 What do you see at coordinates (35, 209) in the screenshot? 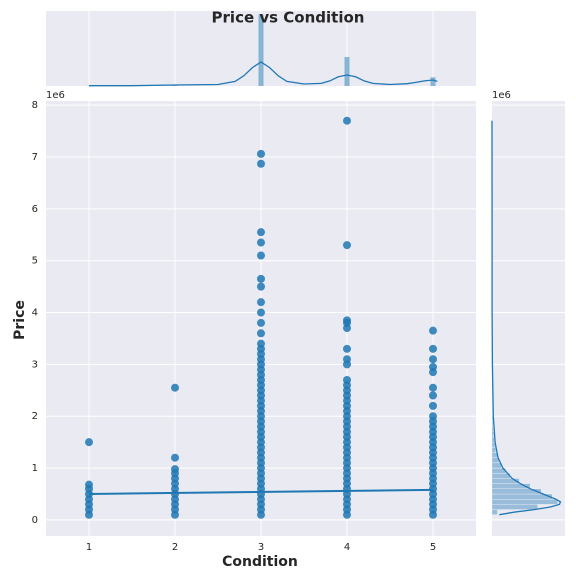
I see `y-tick-label: 6` at bounding box center [35, 209].